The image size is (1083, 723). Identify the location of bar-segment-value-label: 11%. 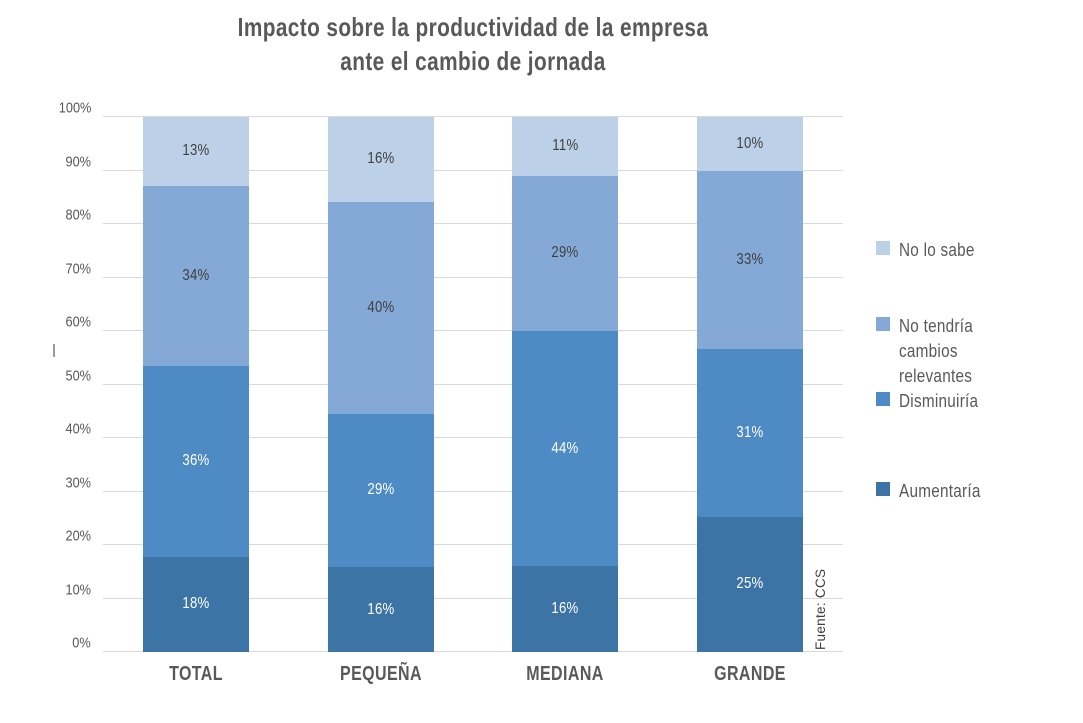
(565, 146).